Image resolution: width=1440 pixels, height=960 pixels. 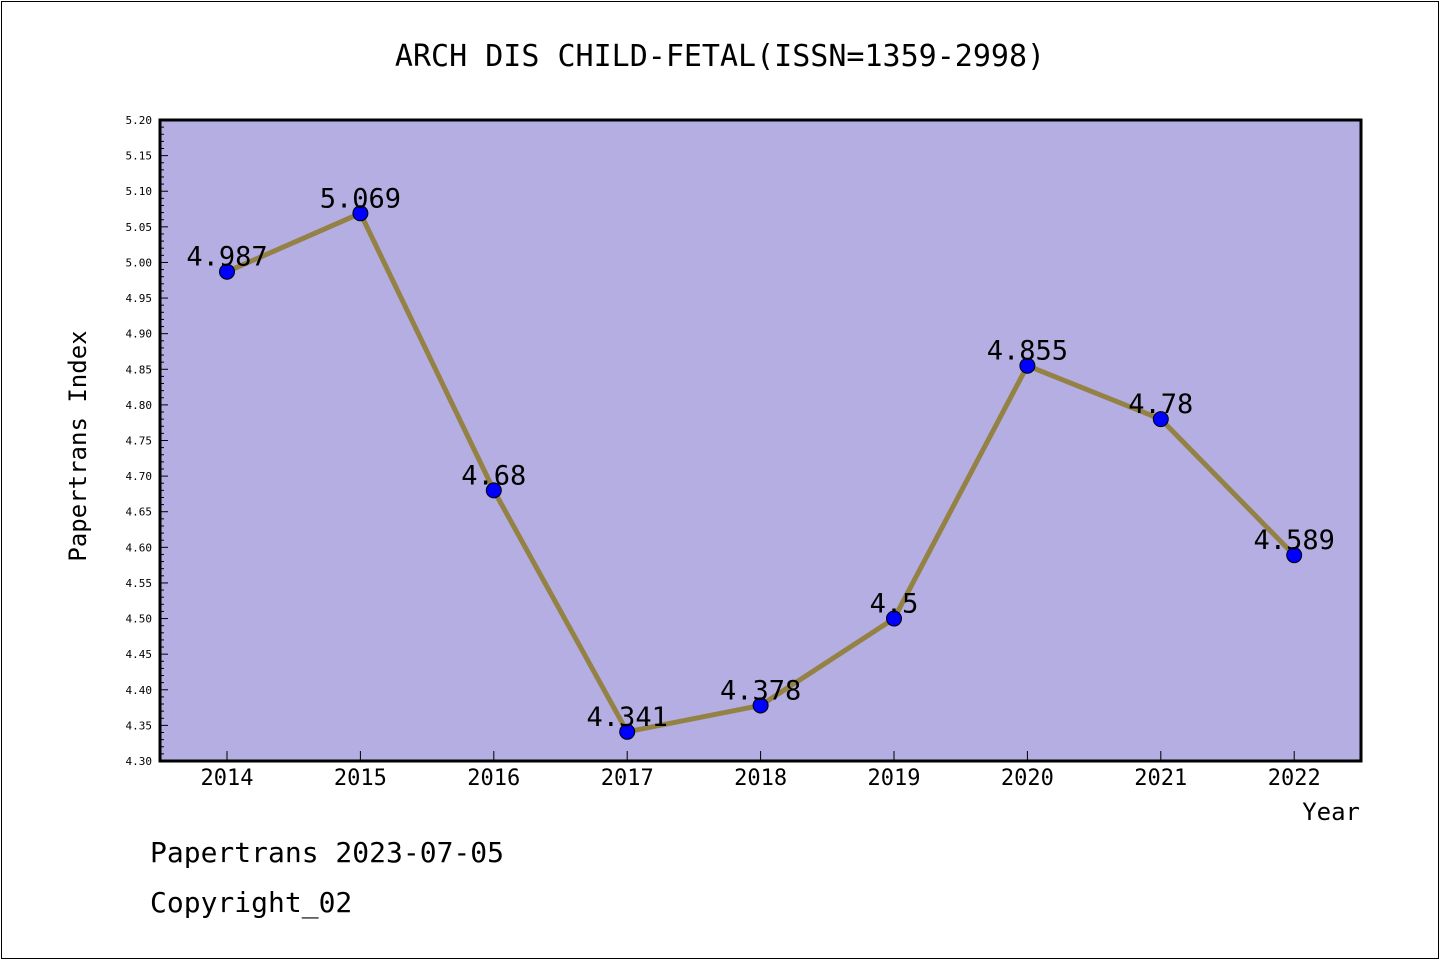 What do you see at coordinates (139, 120) in the screenshot?
I see `y-tick-label: 5.20` at bounding box center [139, 120].